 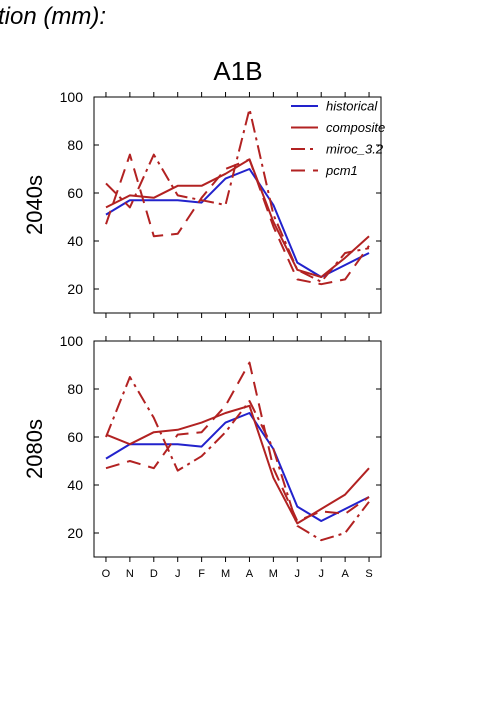 What do you see at coordinates (355, 149) in the screenshot?
I see `legend-label: miroc_3.2` at bounding box center [355, 149].